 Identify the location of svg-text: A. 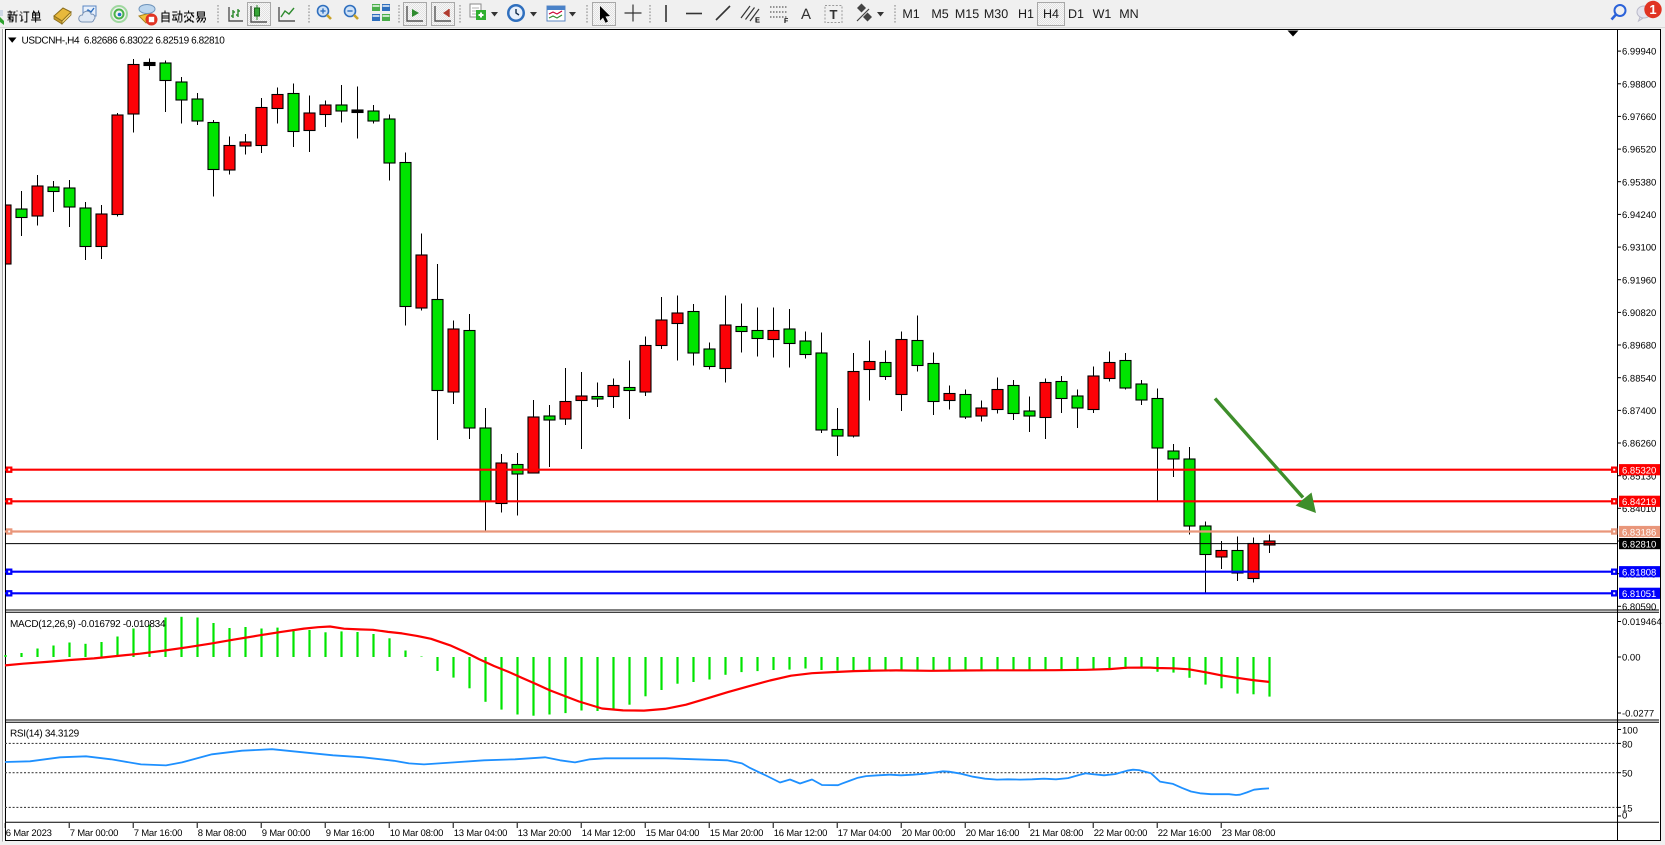
(806, 14).